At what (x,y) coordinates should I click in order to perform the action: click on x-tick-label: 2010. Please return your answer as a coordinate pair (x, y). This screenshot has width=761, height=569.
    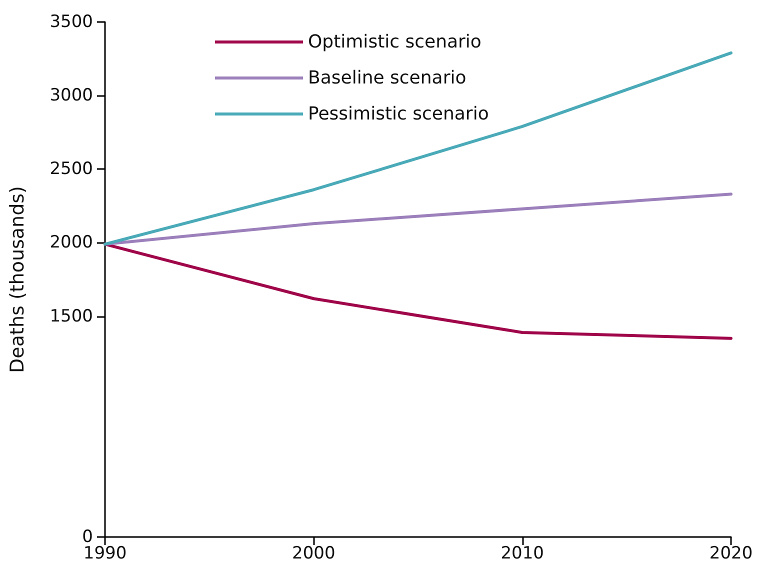
    Looking at the image, I should click on (522, 554).